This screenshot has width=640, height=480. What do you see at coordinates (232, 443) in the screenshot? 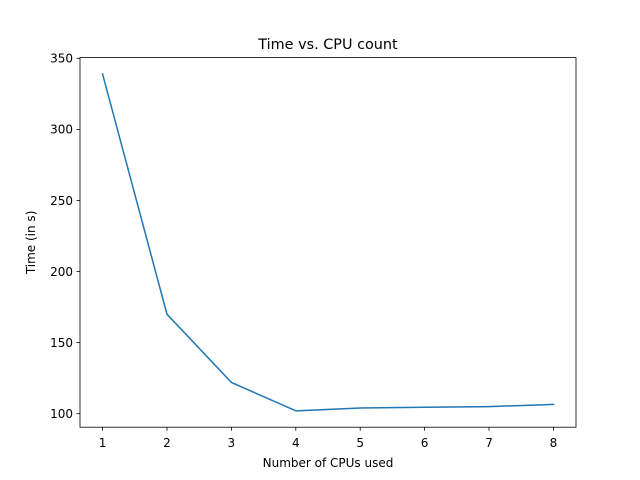
I see `x-tick-label: 3` at bounding box center [232, 443].